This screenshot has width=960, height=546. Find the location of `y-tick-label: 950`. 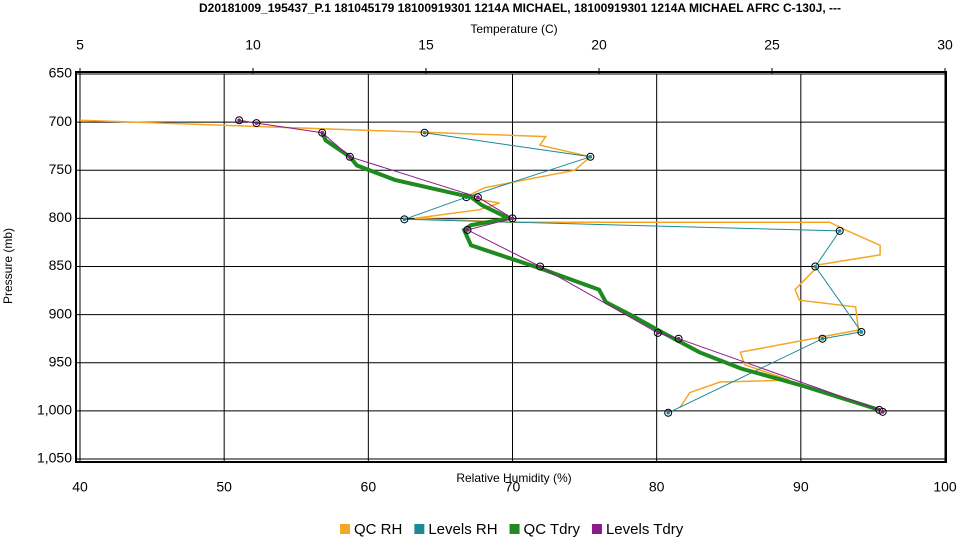

y-tick-label: 950 is located at coordinates (61, 361).